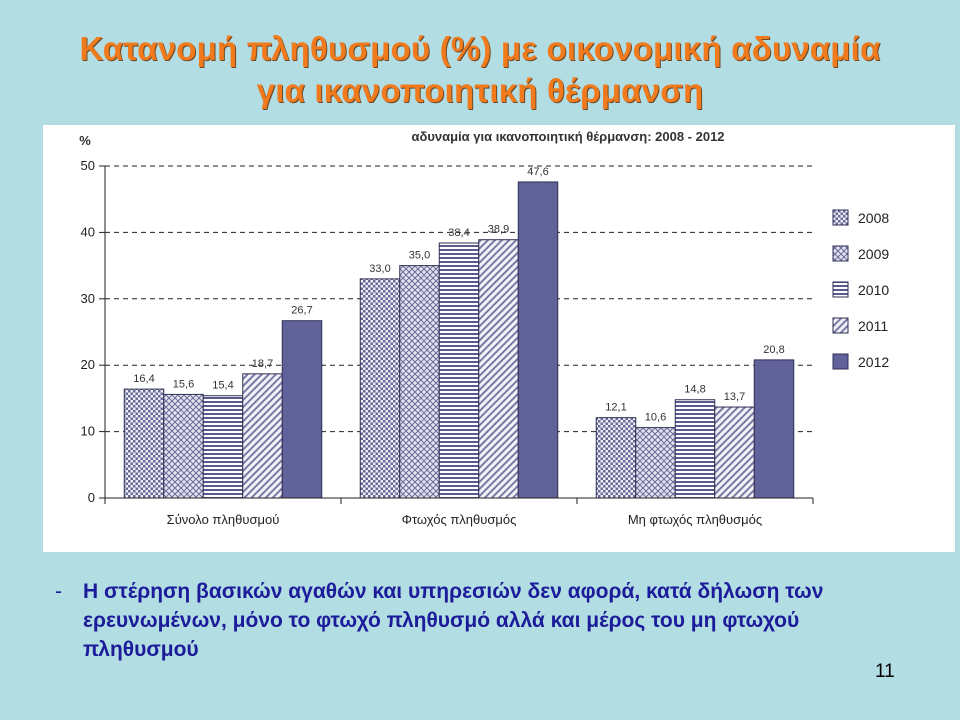  I want to click on legend-swatch-2009, so click(840, 253).